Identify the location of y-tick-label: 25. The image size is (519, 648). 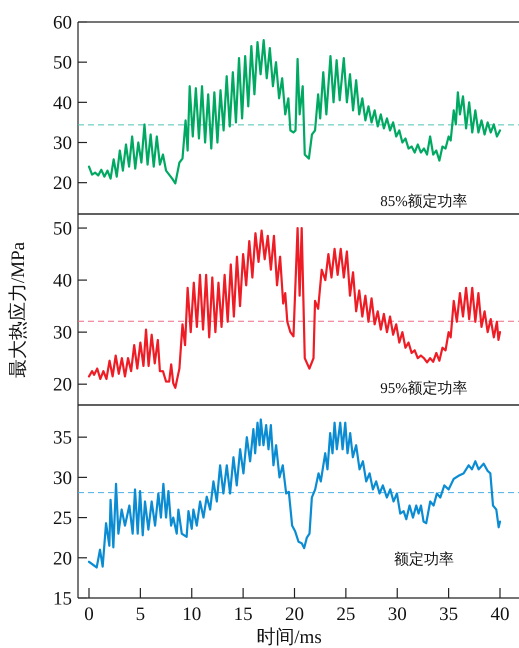
(62, 519).